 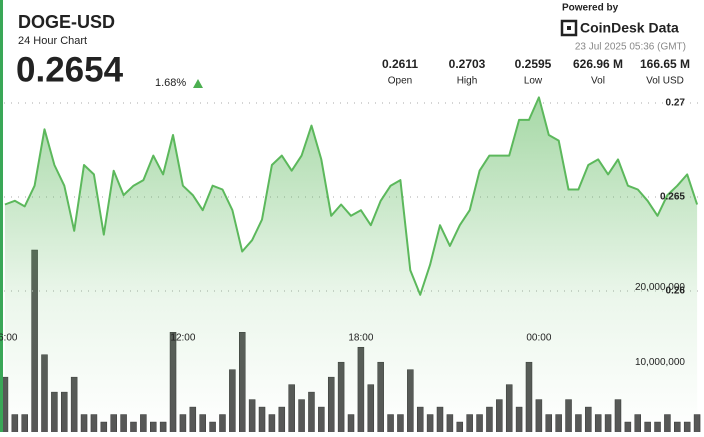 I want to click on powered-by: Powered by, so click(x=590, y=8).